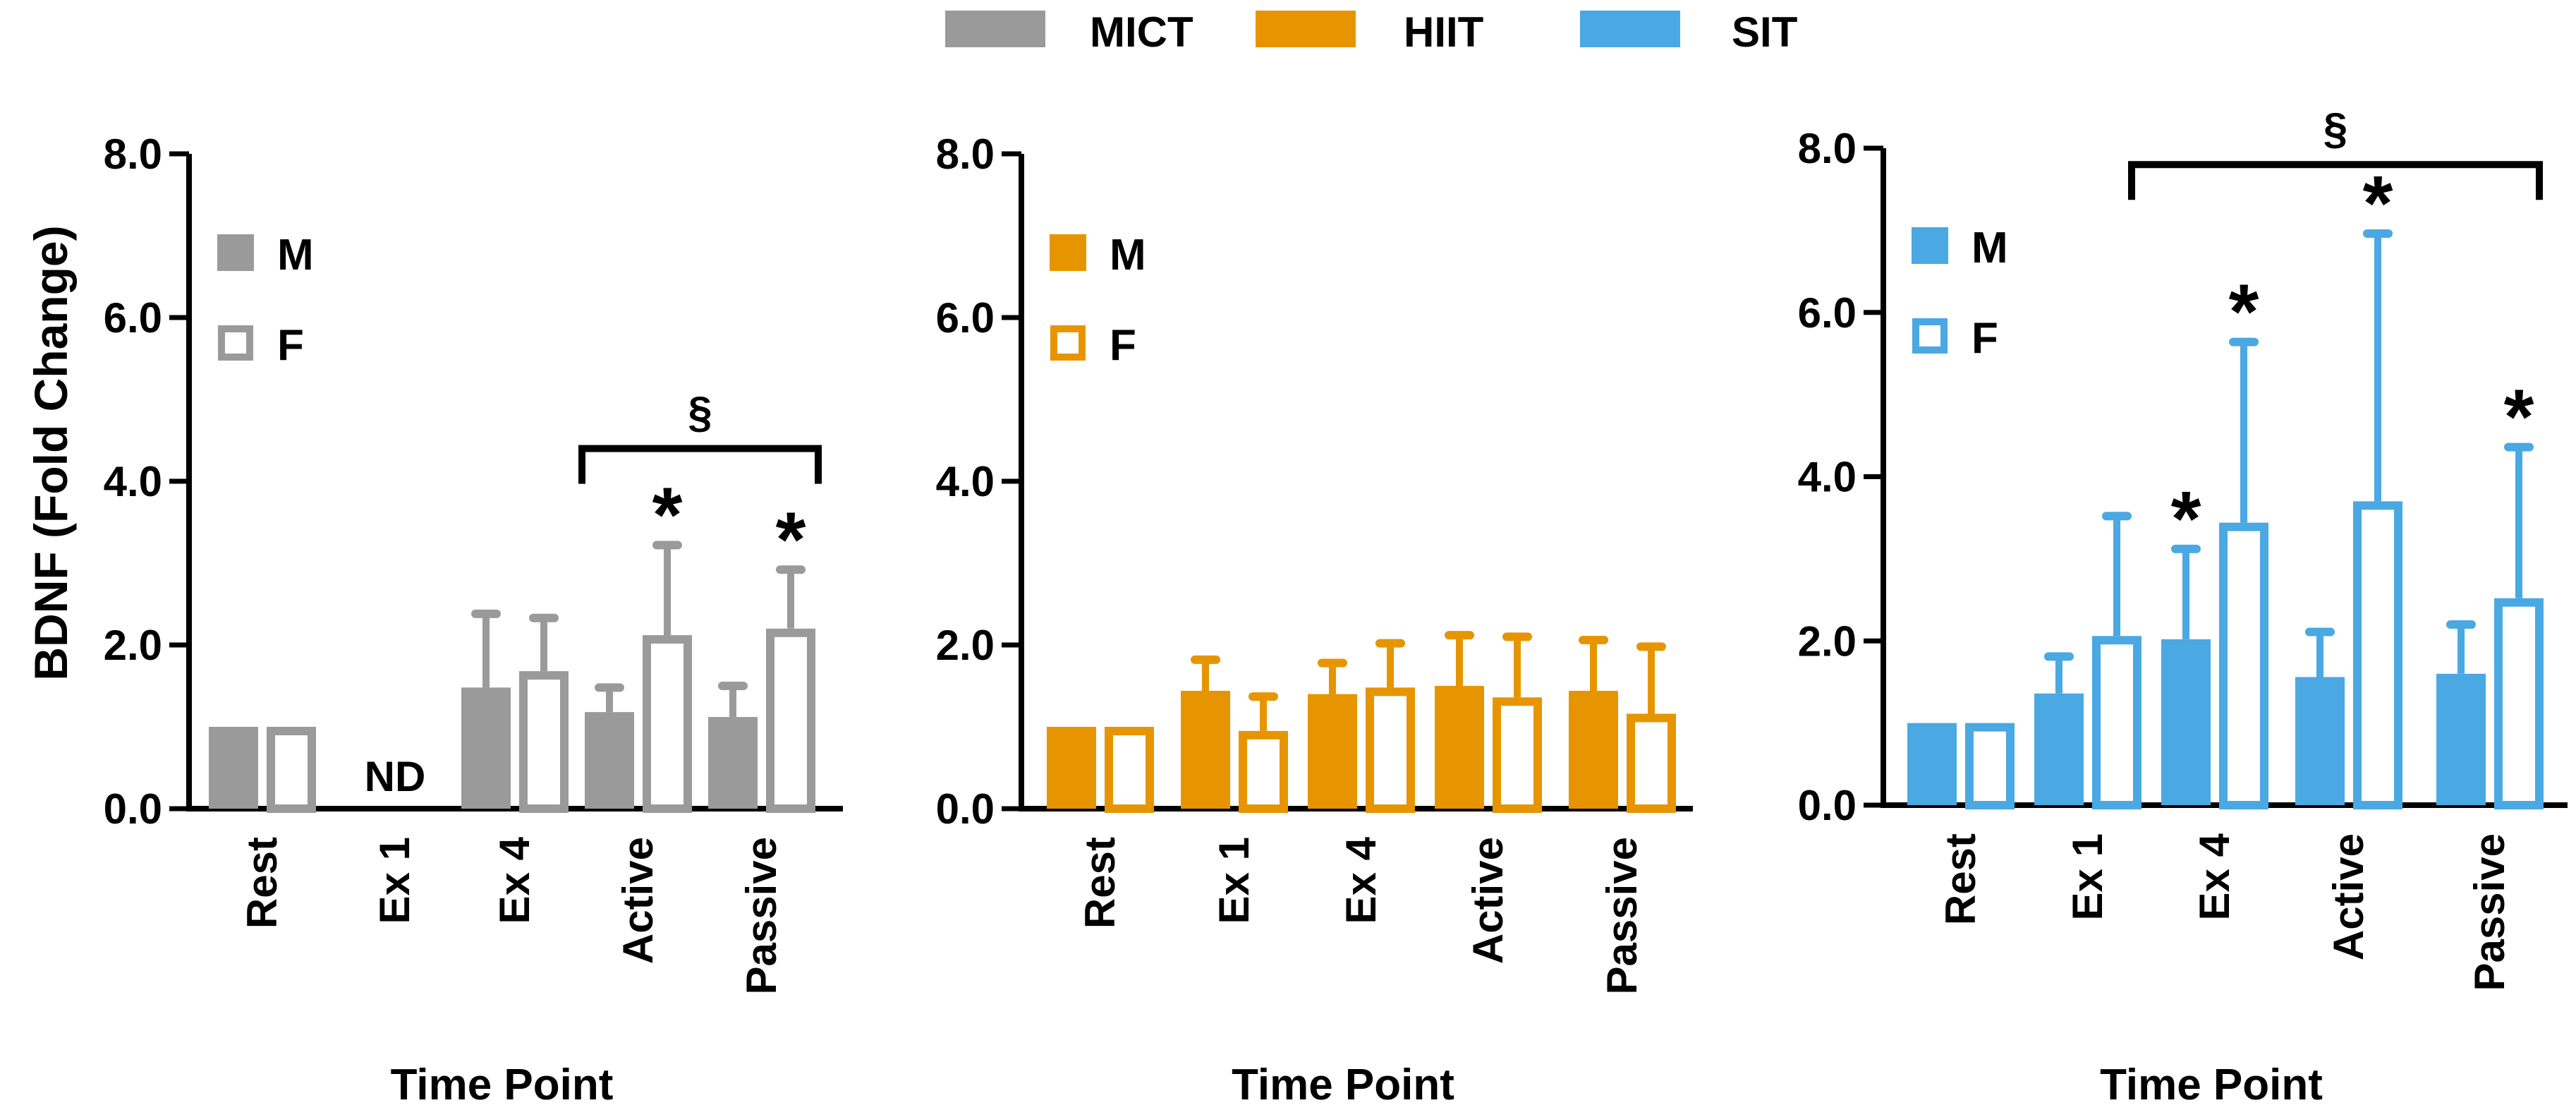 Image resolution: width=2576 pixels, height=1110 pixels. Describe the element at coordinates (1141, 32) in the screenshot. I see `legend-label-mict: MICT` at that location.